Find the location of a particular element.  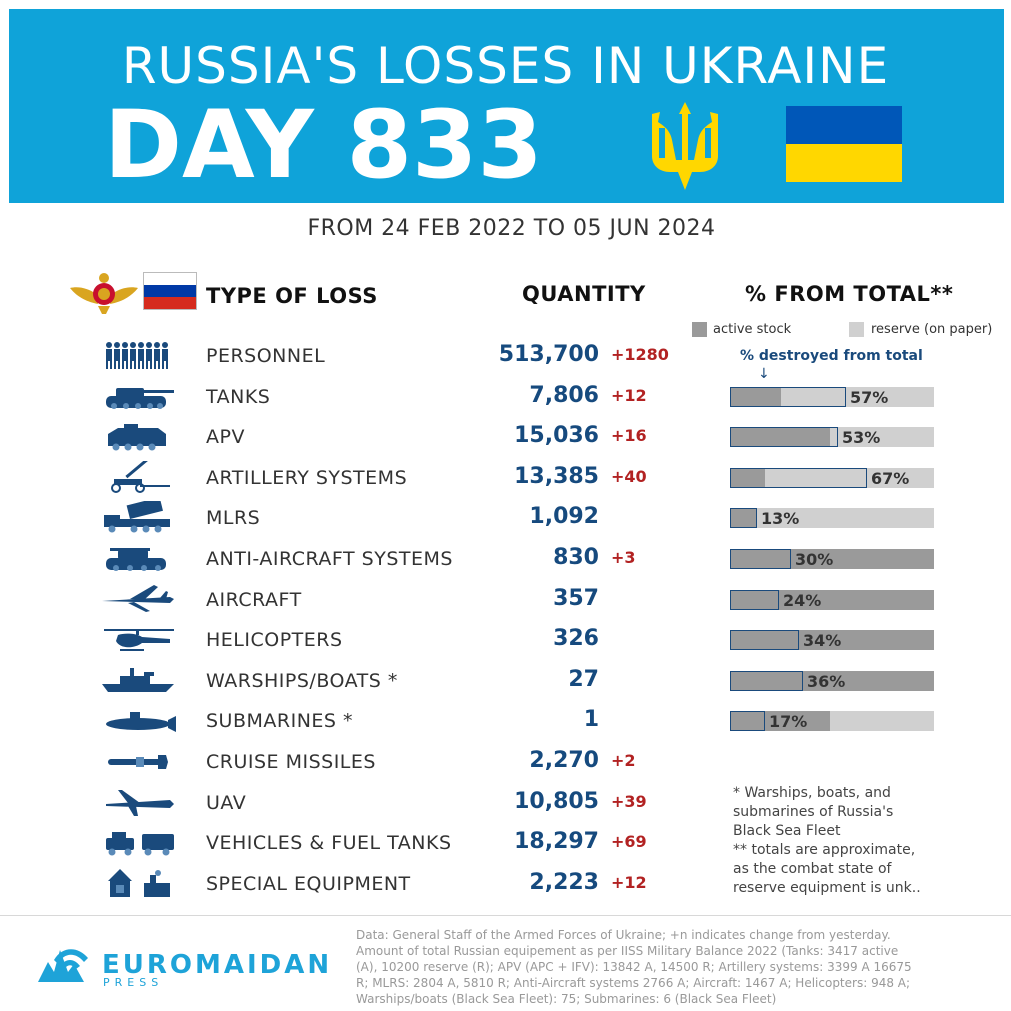

legend-reserve-swatch is located at coordinates (856, 329).